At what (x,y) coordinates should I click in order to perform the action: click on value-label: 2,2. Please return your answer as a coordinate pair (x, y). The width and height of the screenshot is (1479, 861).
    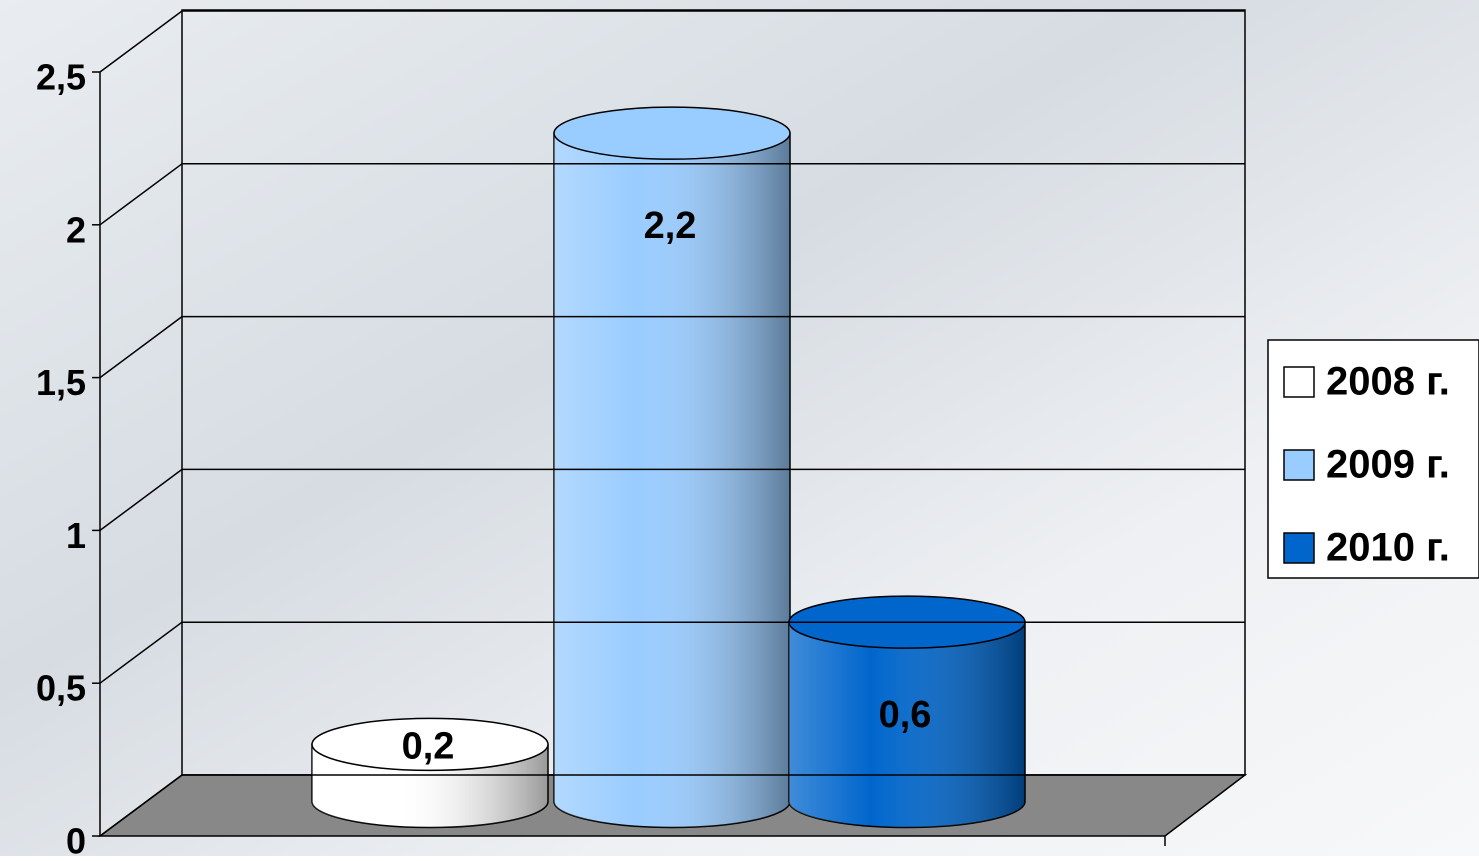
    Looking at the image, I should click on (670, 226).